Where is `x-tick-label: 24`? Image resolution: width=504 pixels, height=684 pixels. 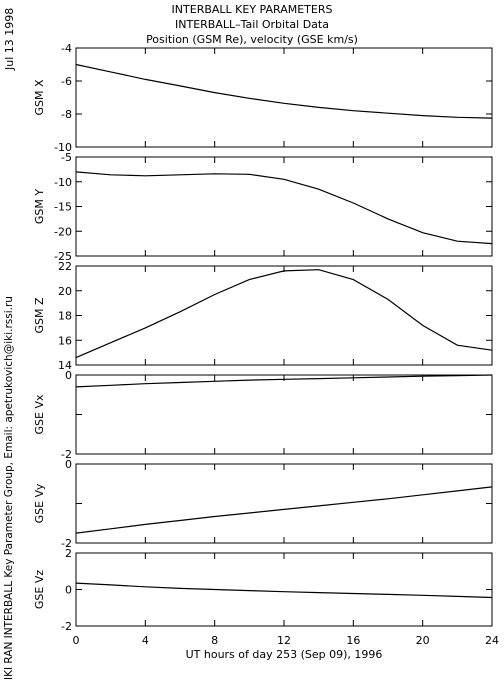
x-tick-label: 24 is located at coordinates (492, 640).